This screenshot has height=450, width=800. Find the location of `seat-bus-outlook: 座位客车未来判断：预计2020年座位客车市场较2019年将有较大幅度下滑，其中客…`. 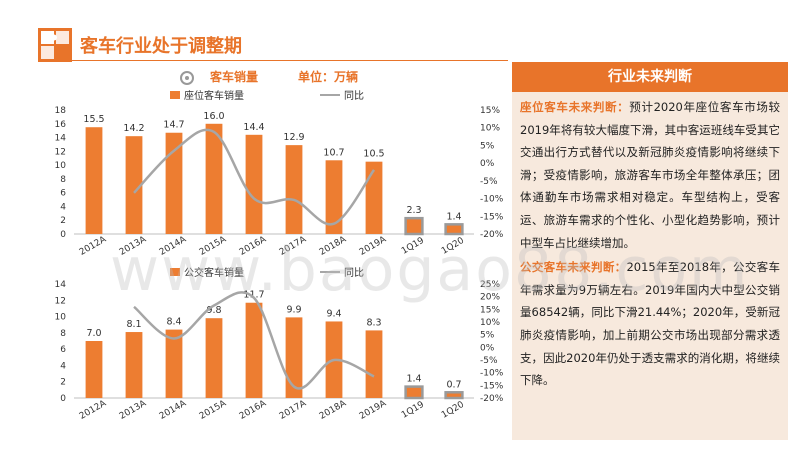

seat-bus-outlook: 座位客车未来判断：预计2020年座位客车市场较2019年将有较大幅度下滑，其中客… is located at coordinates (650, 175).